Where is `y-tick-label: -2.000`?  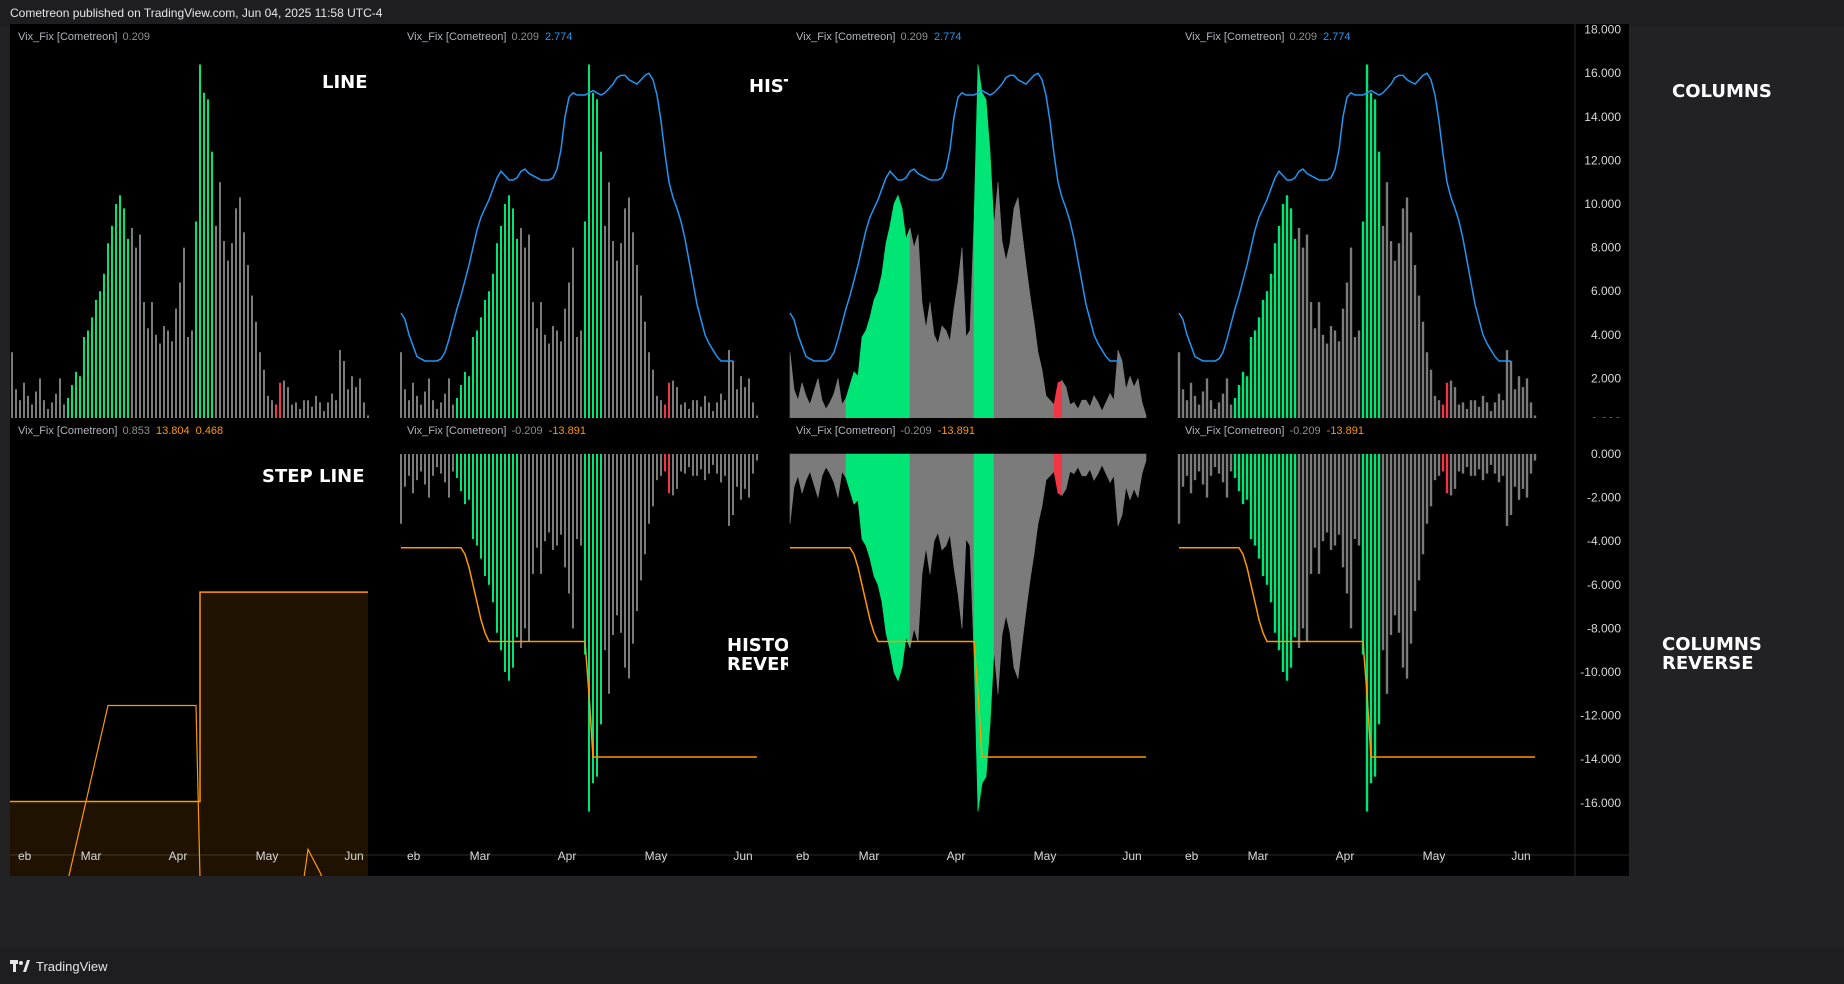
y-tick-label: -2.000 is located at coordinates (1604, 498).